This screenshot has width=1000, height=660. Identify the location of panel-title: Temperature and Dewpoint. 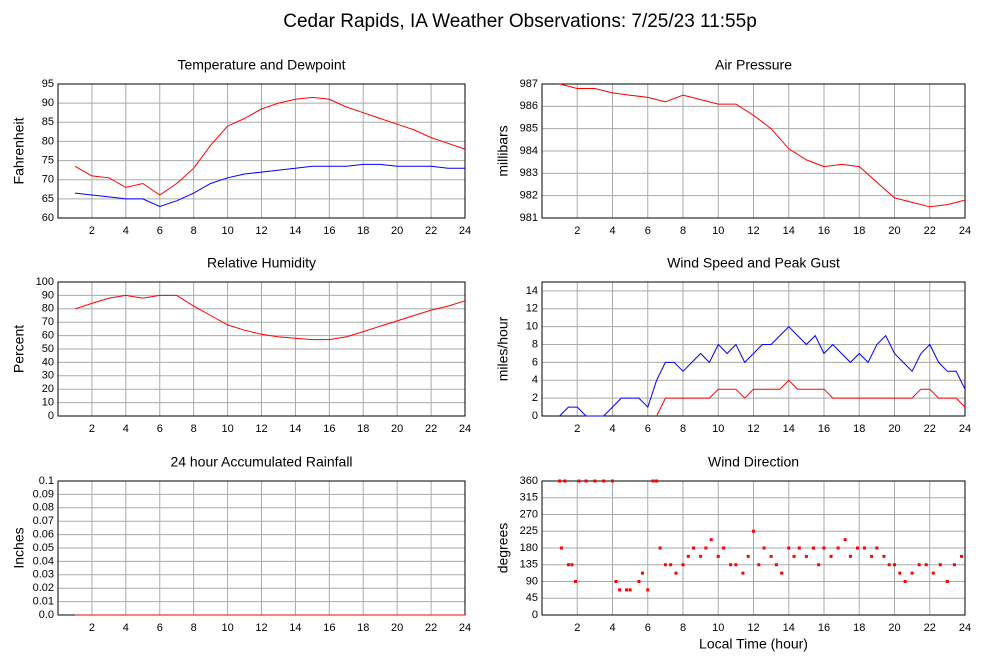
(261, 65).